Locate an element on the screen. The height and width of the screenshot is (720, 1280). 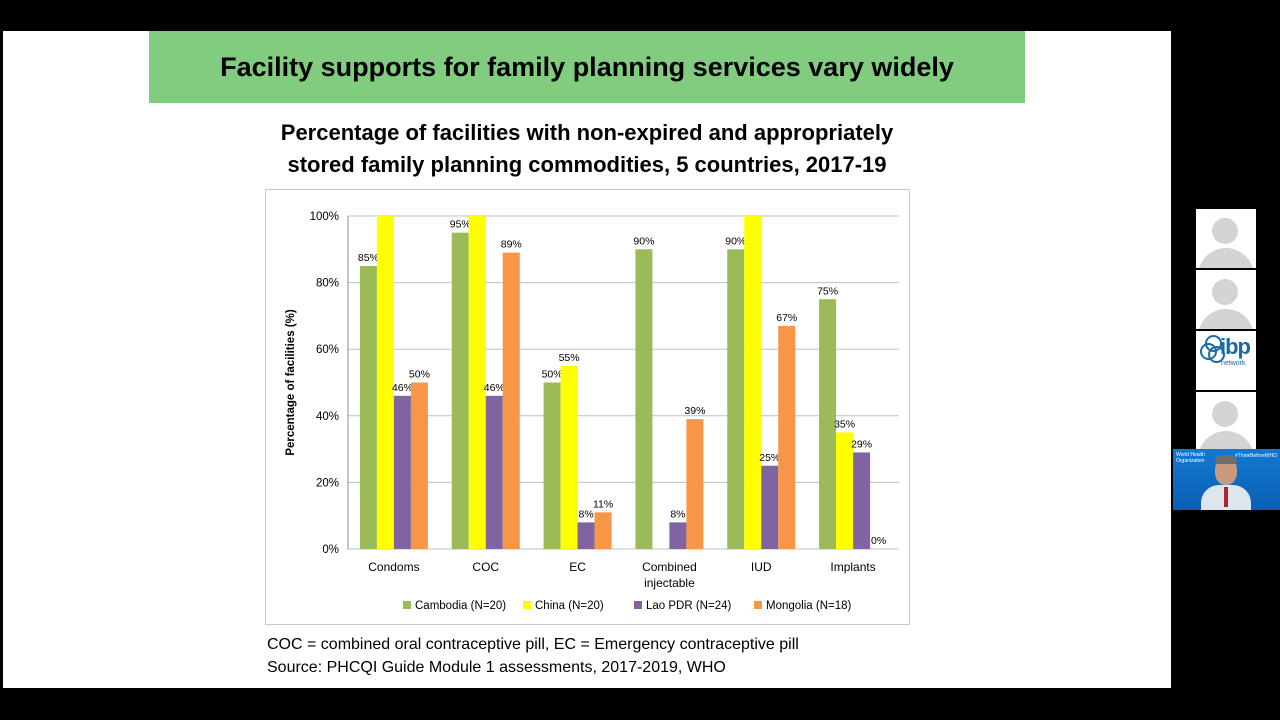
data-label: 95% is located at coordinates (460, 225).